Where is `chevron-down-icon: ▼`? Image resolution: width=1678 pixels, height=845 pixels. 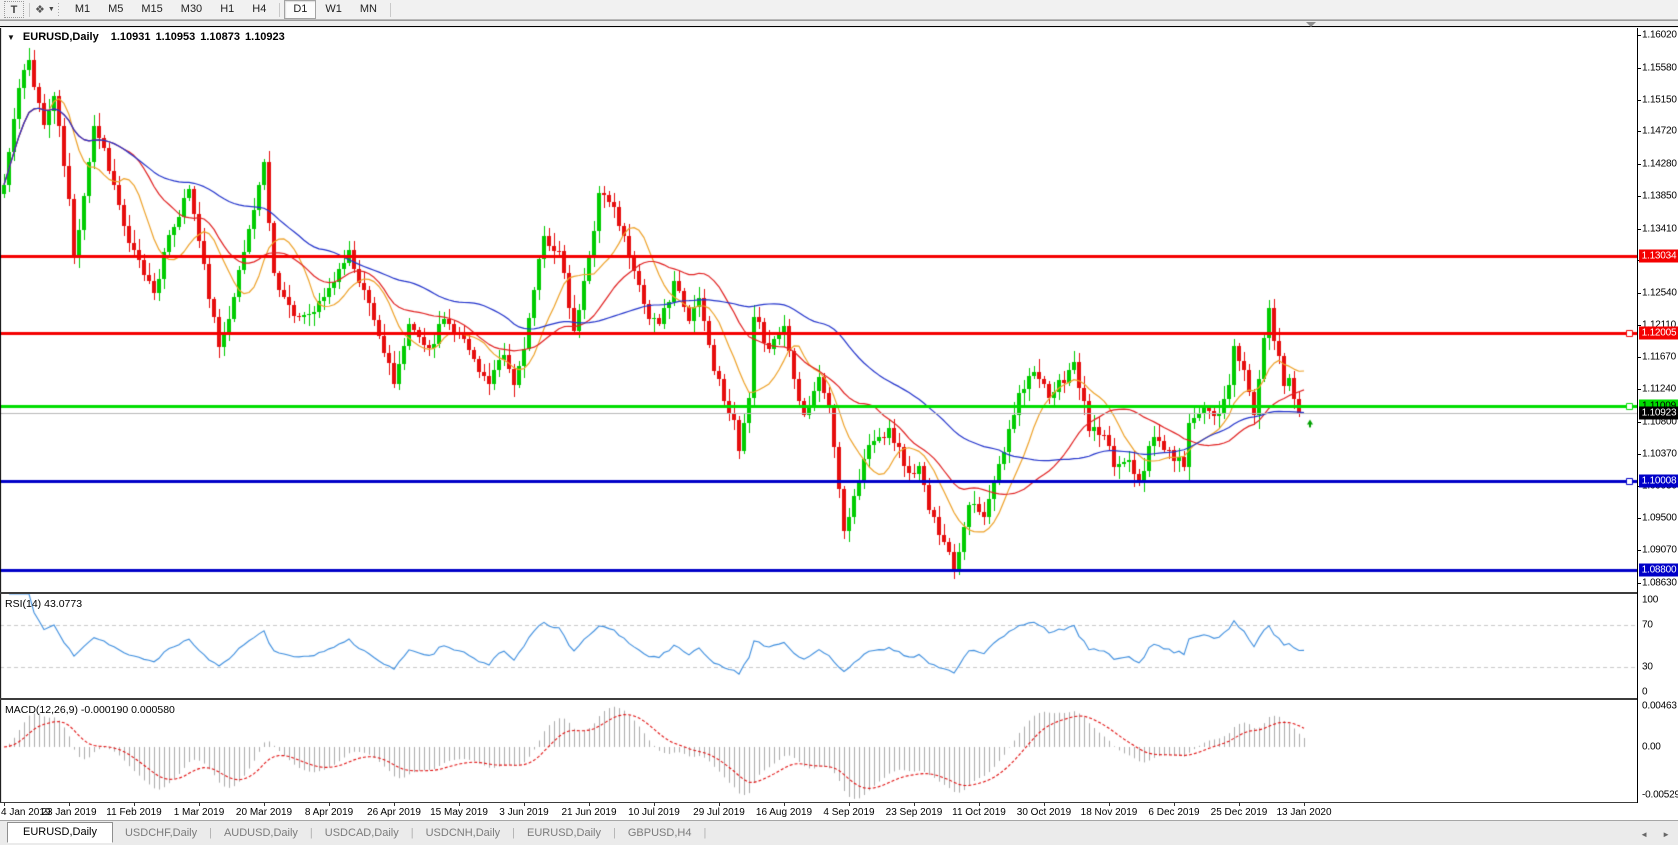 chevron-down-icon: ▼ is located at coordinates (51, 9).